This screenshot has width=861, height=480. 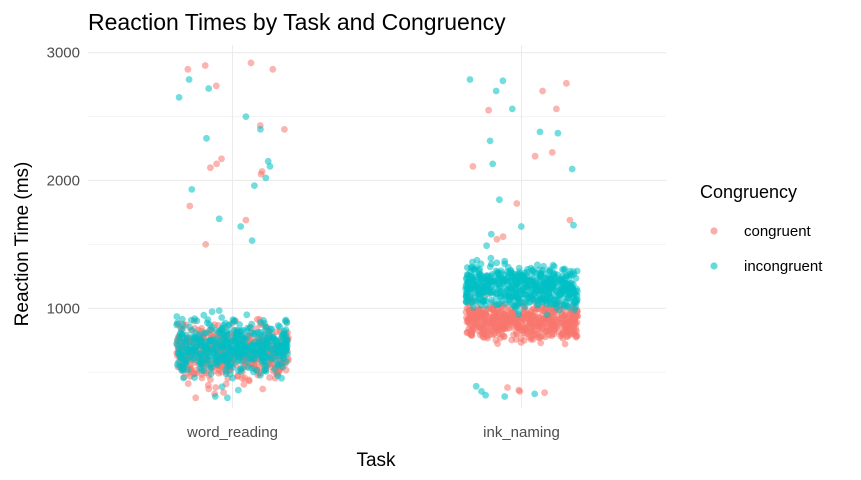 What do you see at coordinates (63, 308) in the screenshot?
I see `y-tick-label: 1000` at bounding box center [63, 308].